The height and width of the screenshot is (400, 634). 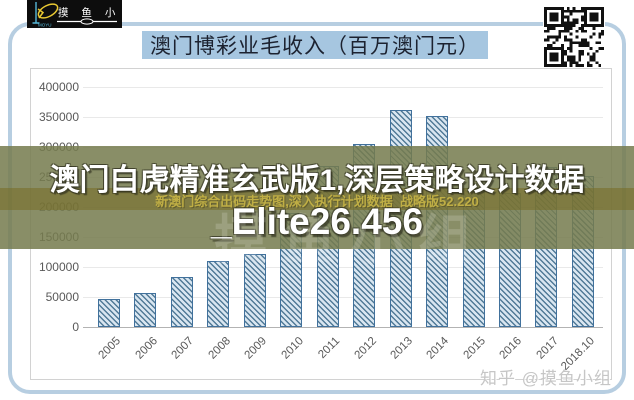 What do you see at coordinates (256, 348) in the screenshot?
I see `x-axis-tick: 2009` at bounding box center [256, 348].